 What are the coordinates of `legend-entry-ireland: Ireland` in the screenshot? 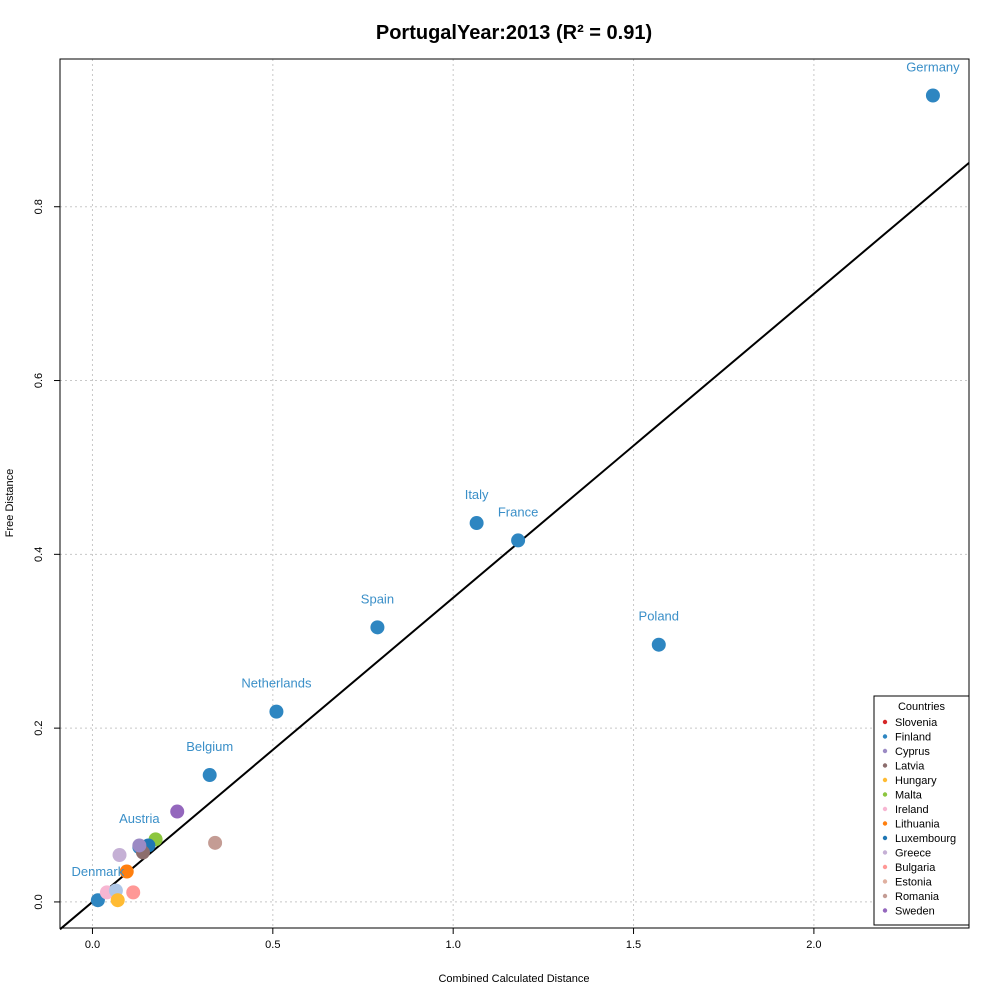 It's located at (912, 810).